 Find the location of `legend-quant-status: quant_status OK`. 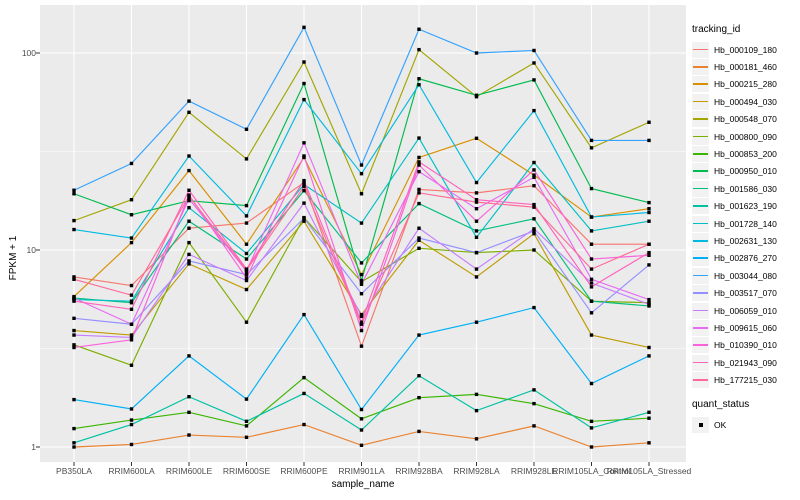

legend-quant-status: quant_status OK is located at coordinates (745, 416).